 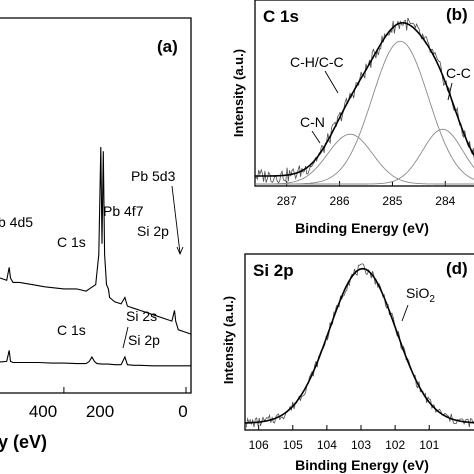 I want to click on panel-a-ticks, so click(x=125, y=390).